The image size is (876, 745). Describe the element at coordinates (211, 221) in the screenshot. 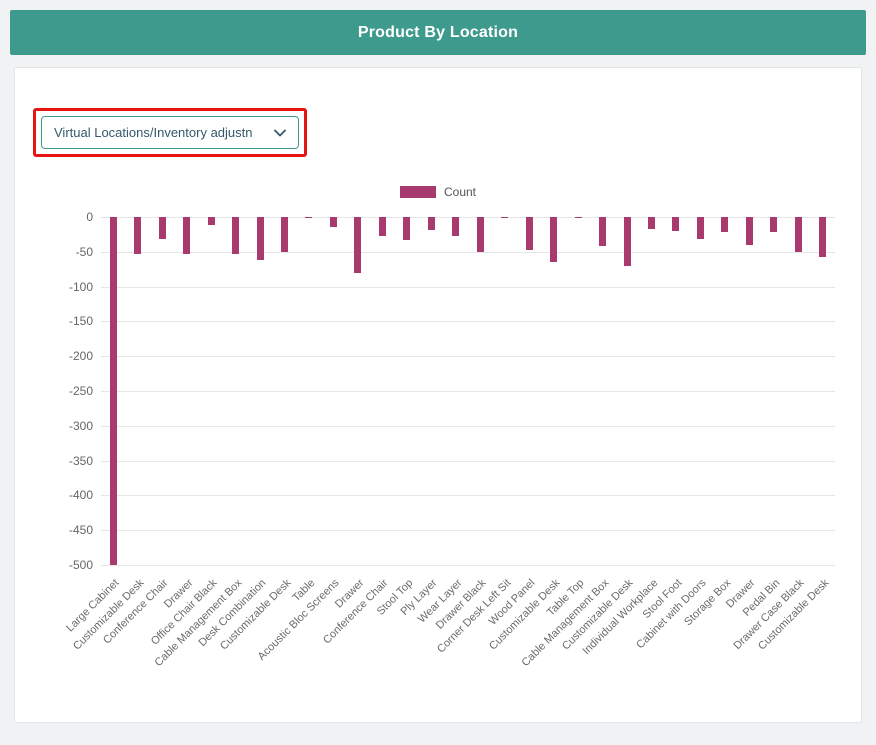

I see `bar-office-chair-black` at that location.